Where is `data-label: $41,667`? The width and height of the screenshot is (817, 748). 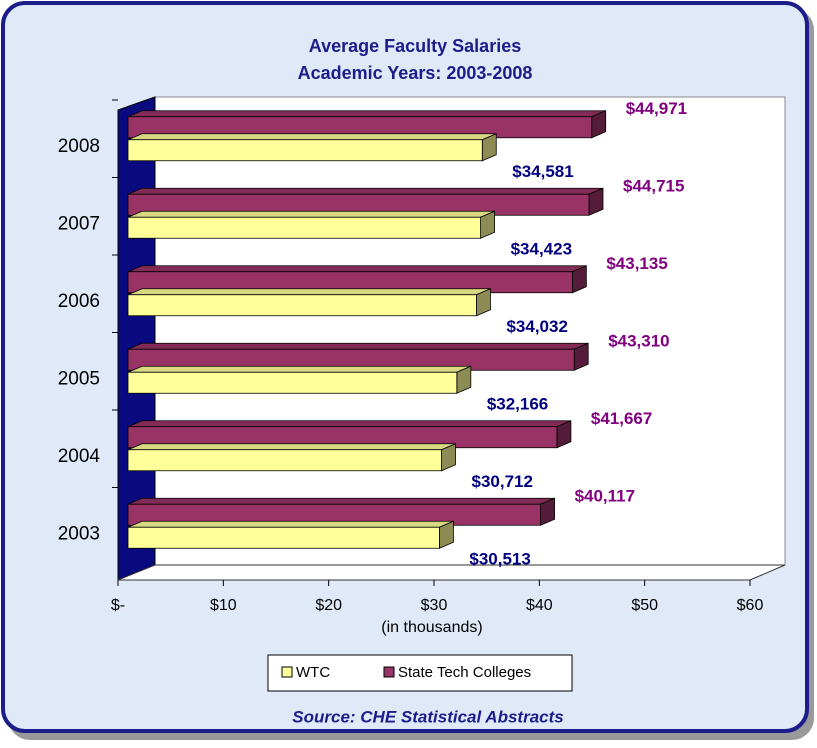 data-label: $41,667 is located at coordinates (621, 418).